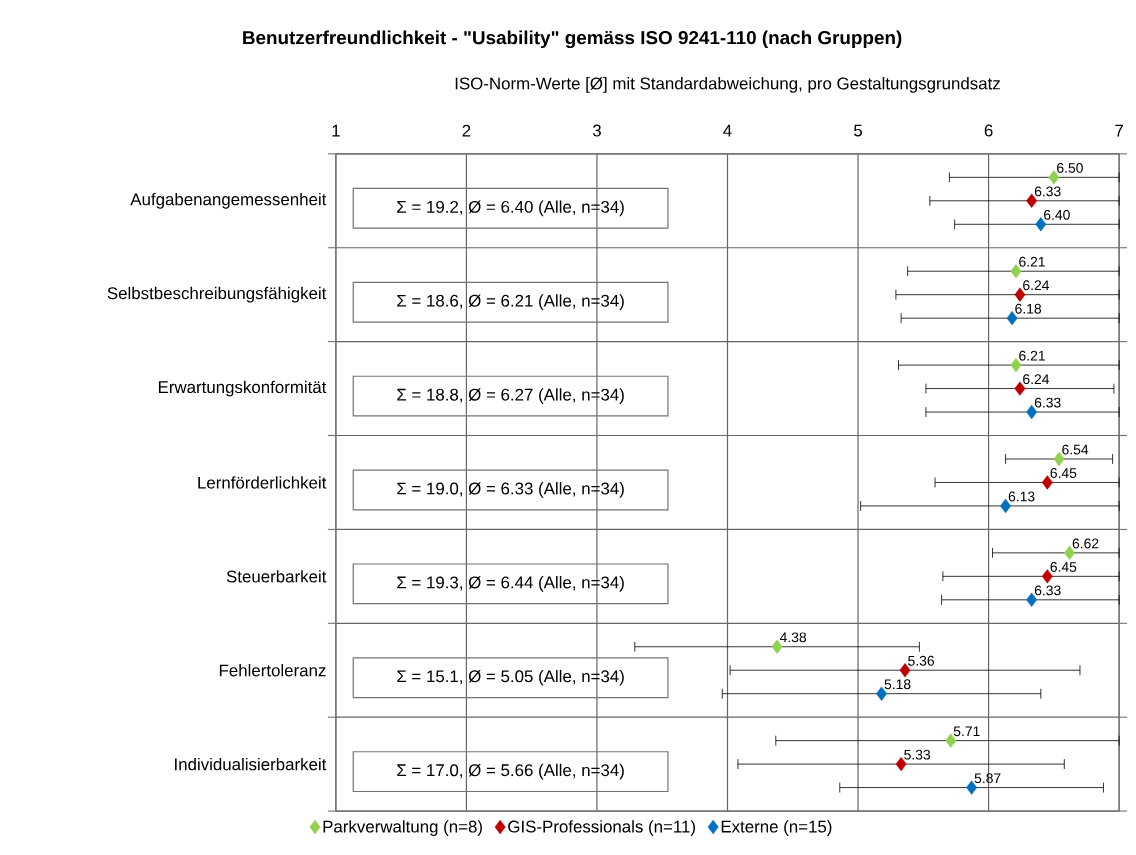 The image size is (1136, 855). I want to click on y-tick-label: Erwartungskonformität, so click(242, 388).